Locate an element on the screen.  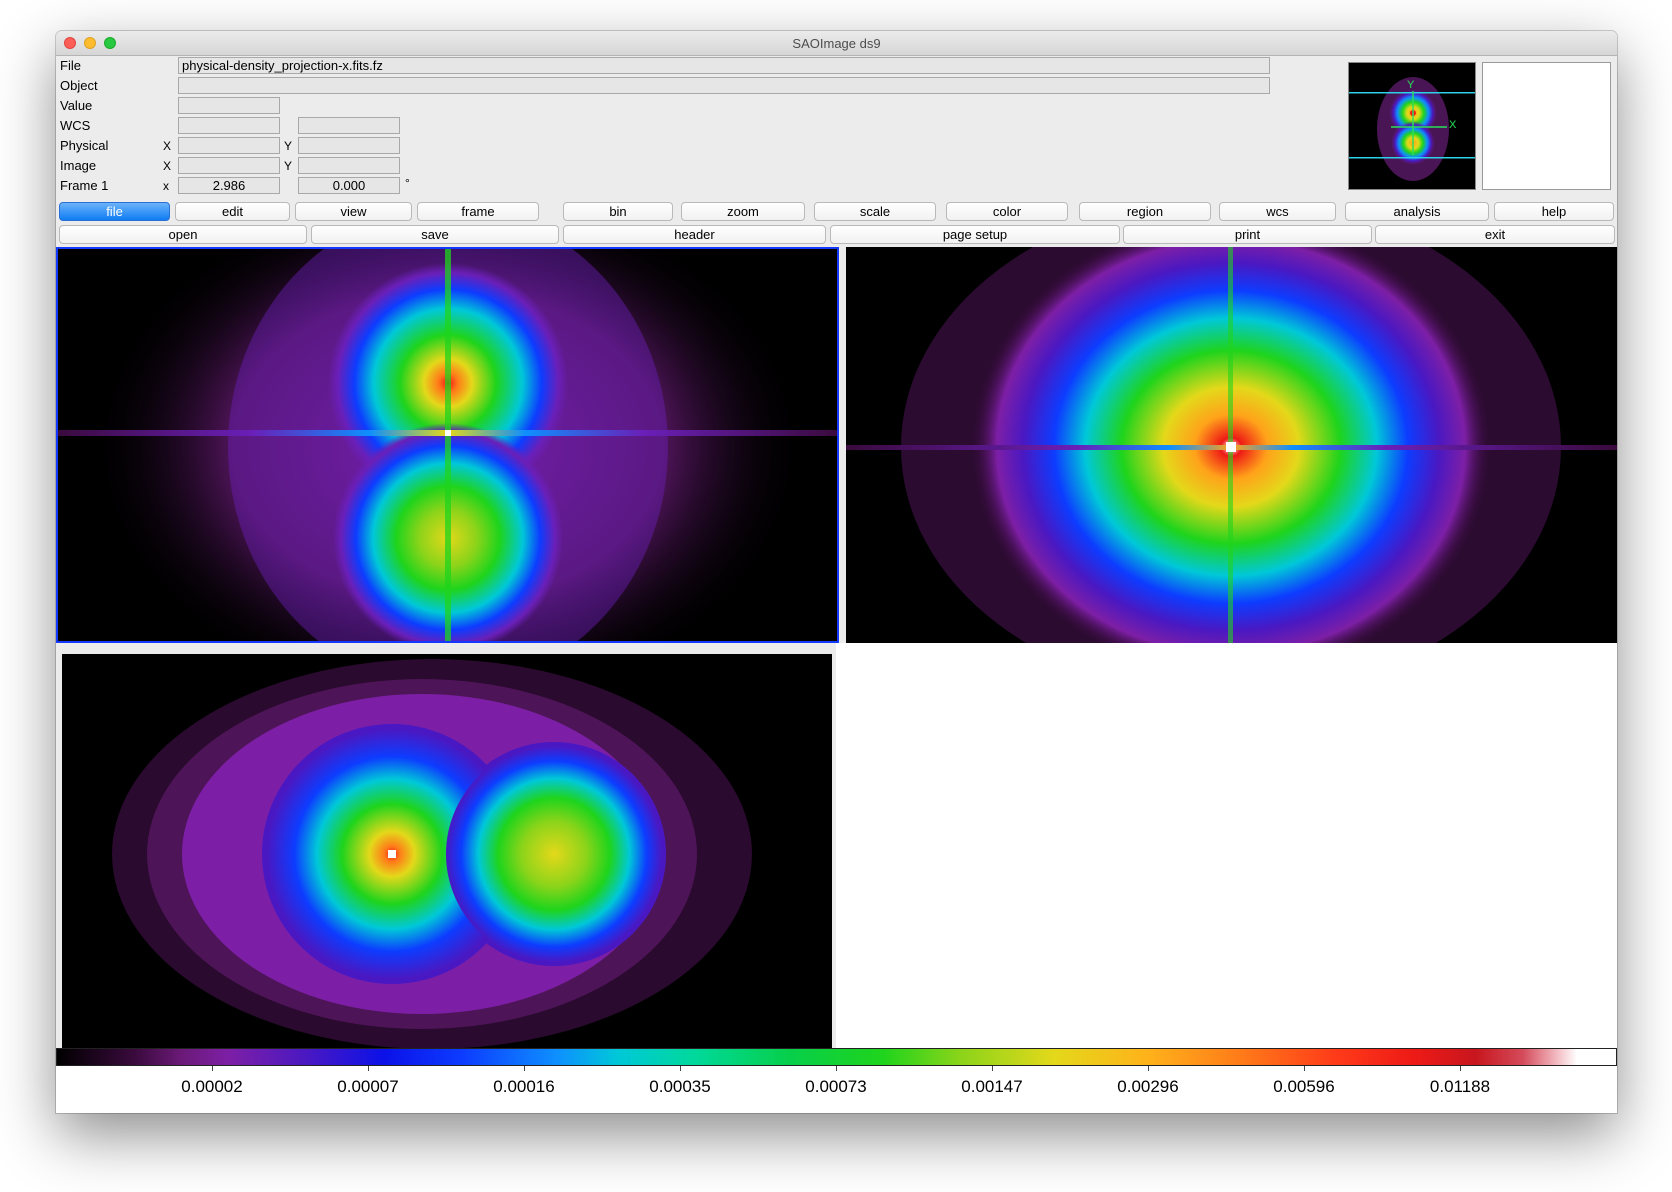
frame-label: Frame 1 is located at coordinates (84, 185).